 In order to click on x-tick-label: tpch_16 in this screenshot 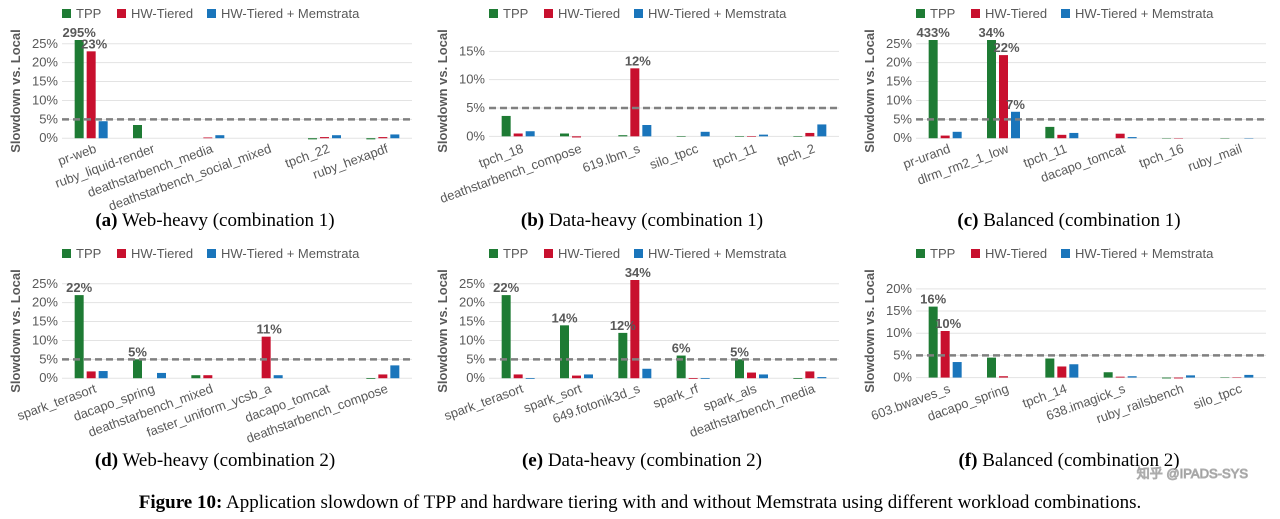, I will do `click(1161, 156)`.